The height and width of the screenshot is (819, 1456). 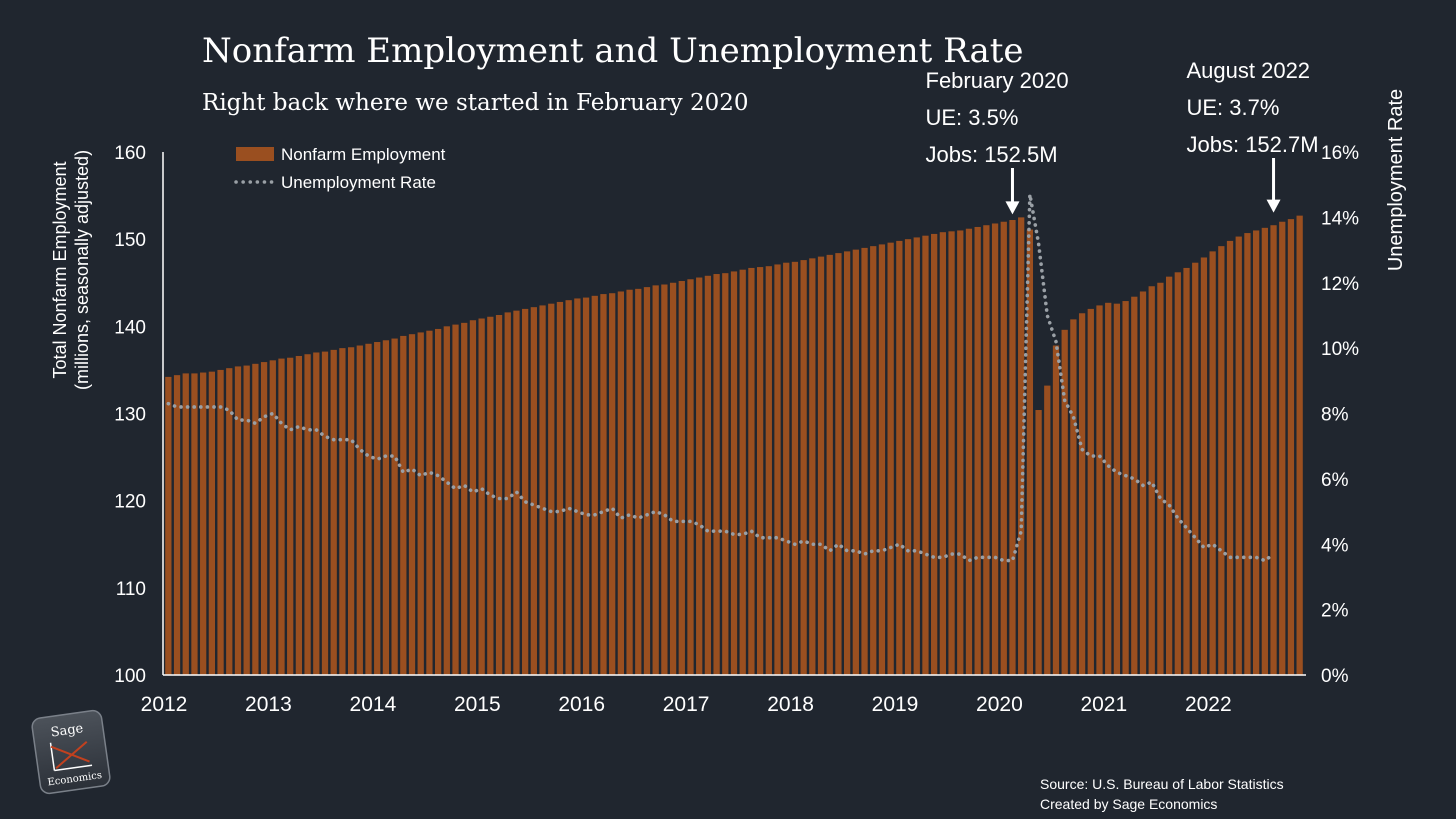 I want to click on x-tick-label: 2017, so click(x=686, y=704).